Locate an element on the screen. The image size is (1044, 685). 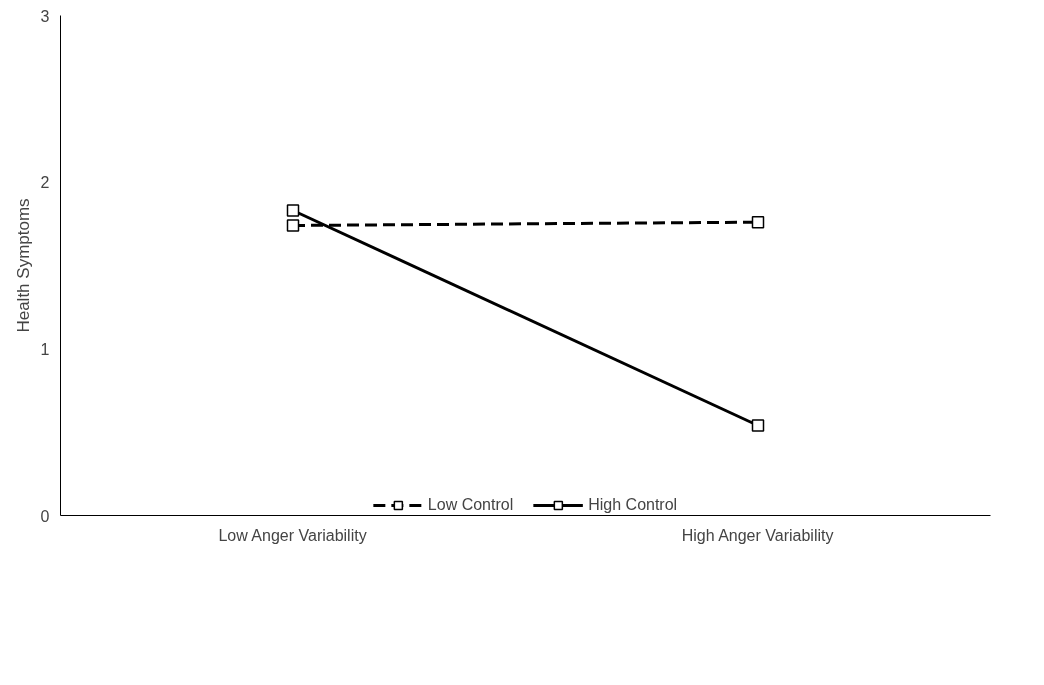
legend-label: High Control is located at coordinates (633, 505).